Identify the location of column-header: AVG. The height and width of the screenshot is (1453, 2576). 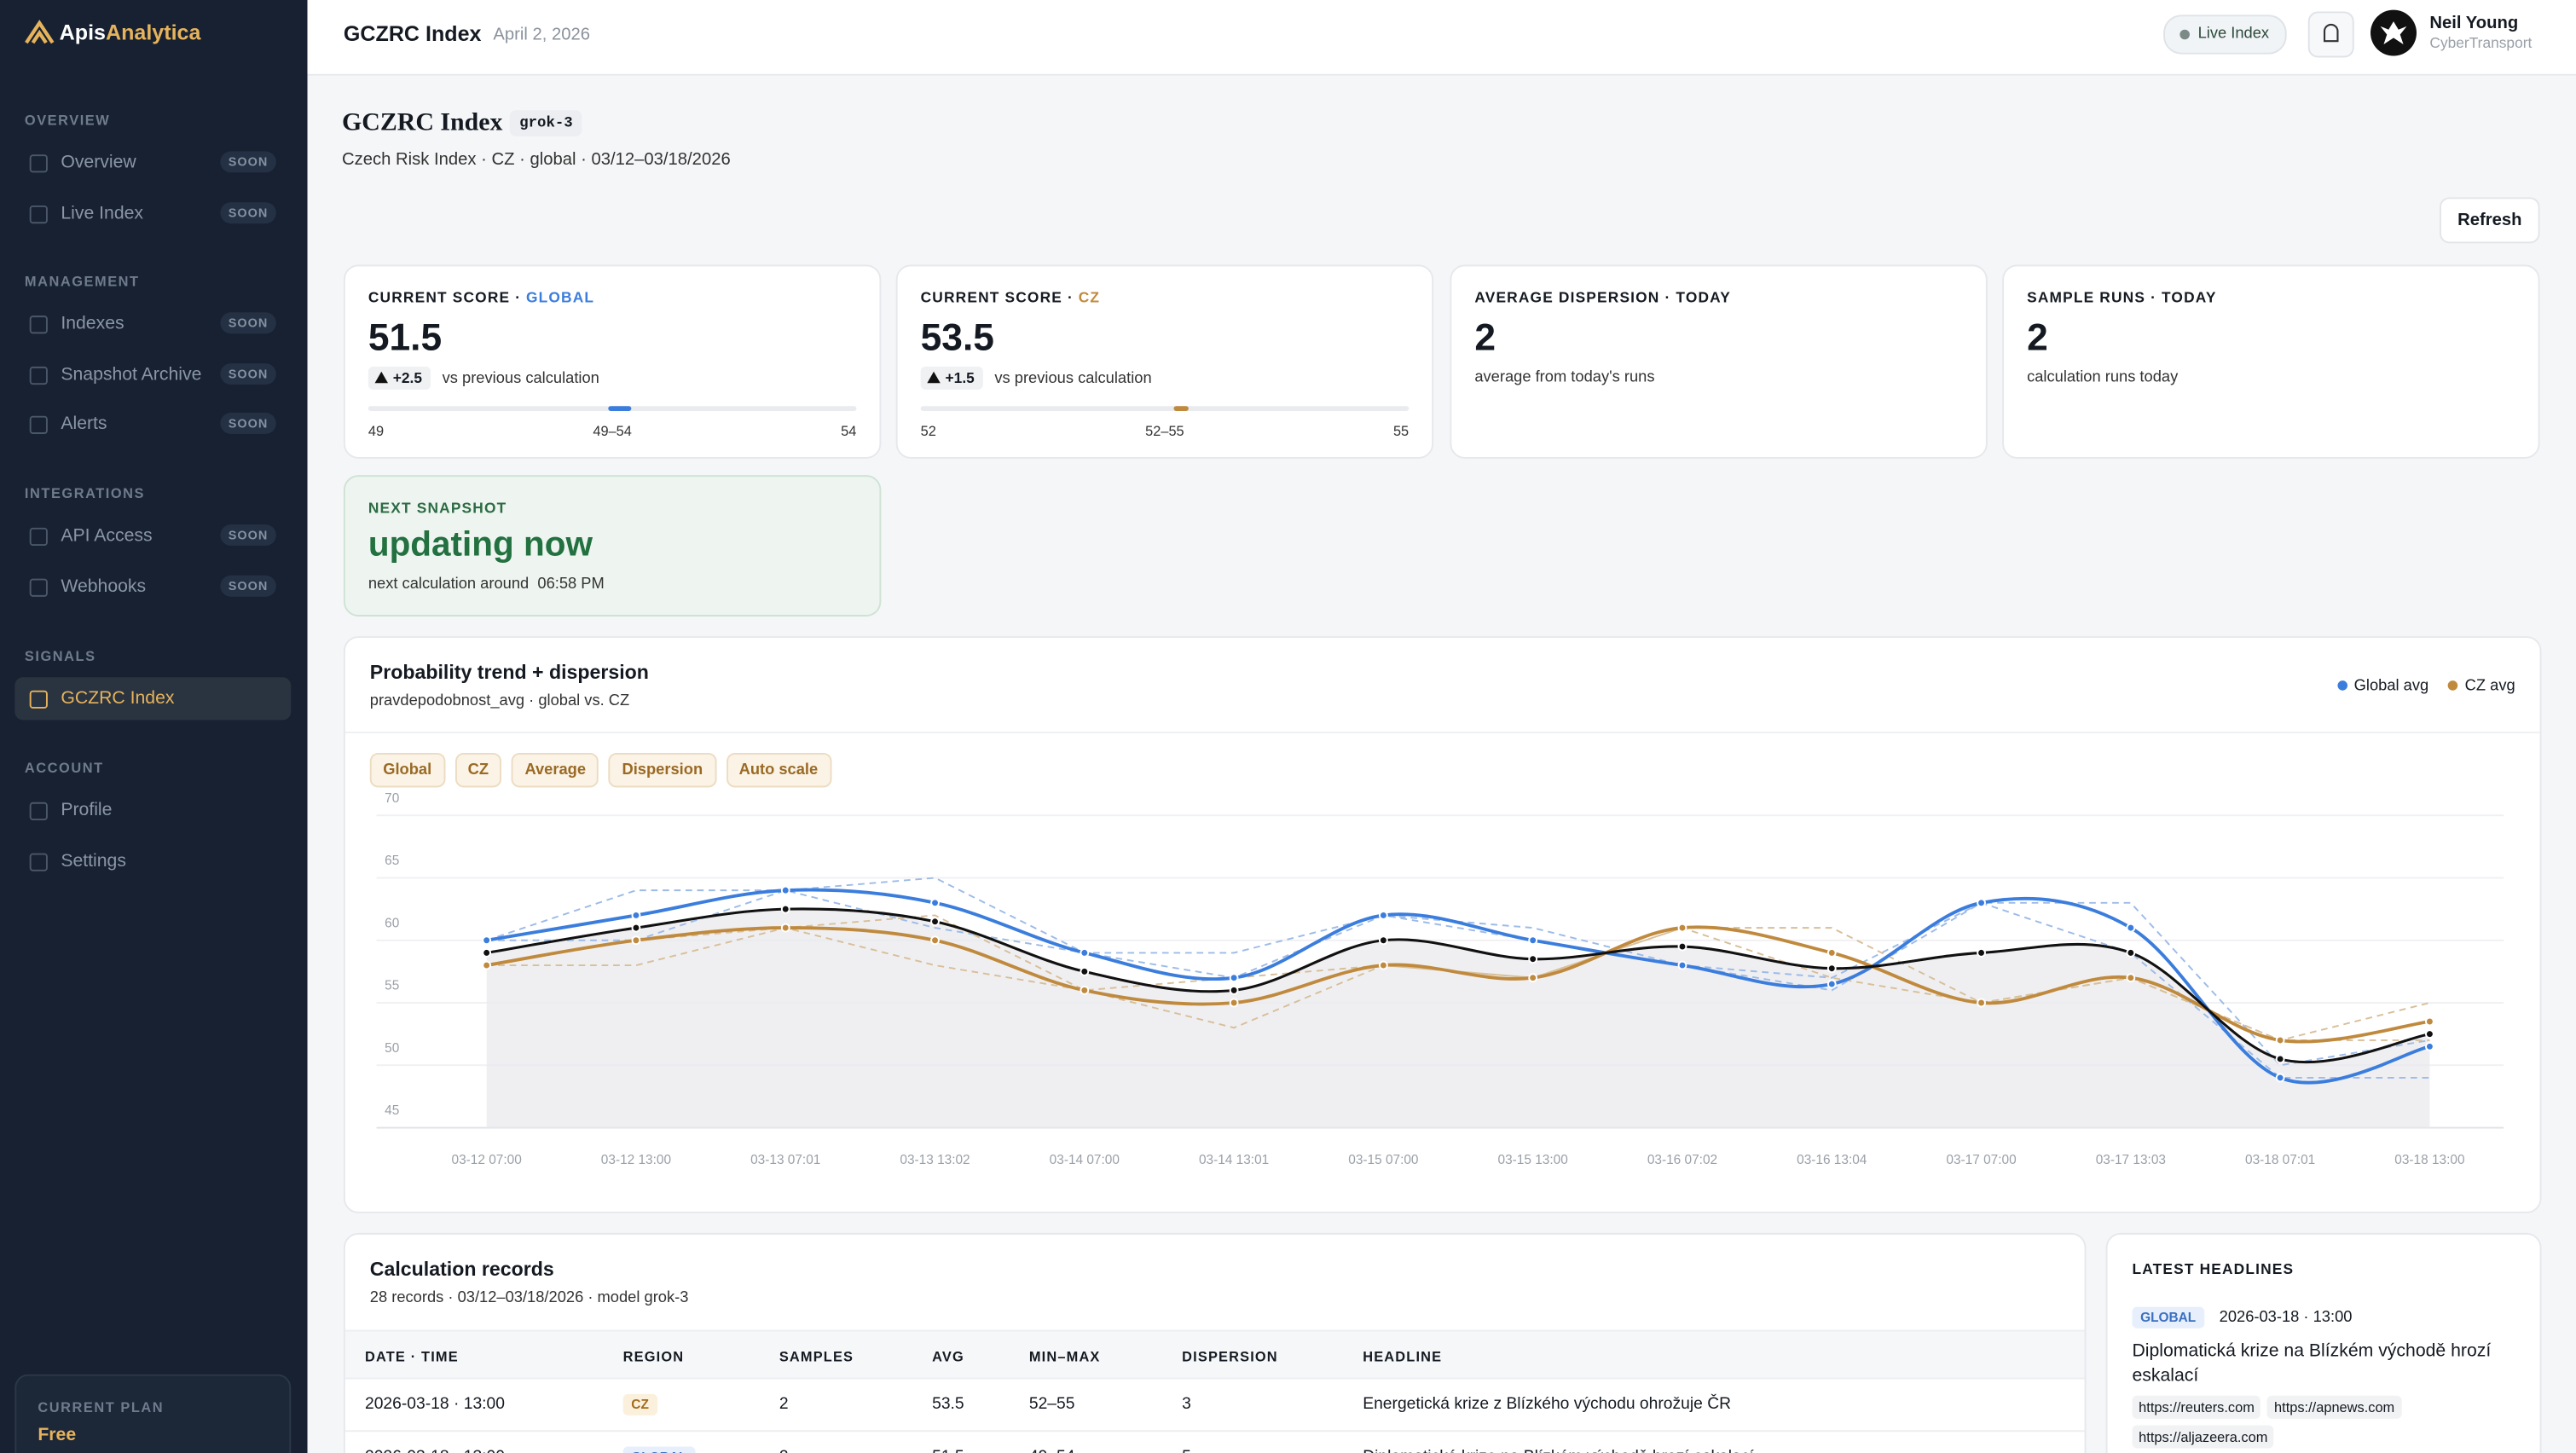
(948, 1356).